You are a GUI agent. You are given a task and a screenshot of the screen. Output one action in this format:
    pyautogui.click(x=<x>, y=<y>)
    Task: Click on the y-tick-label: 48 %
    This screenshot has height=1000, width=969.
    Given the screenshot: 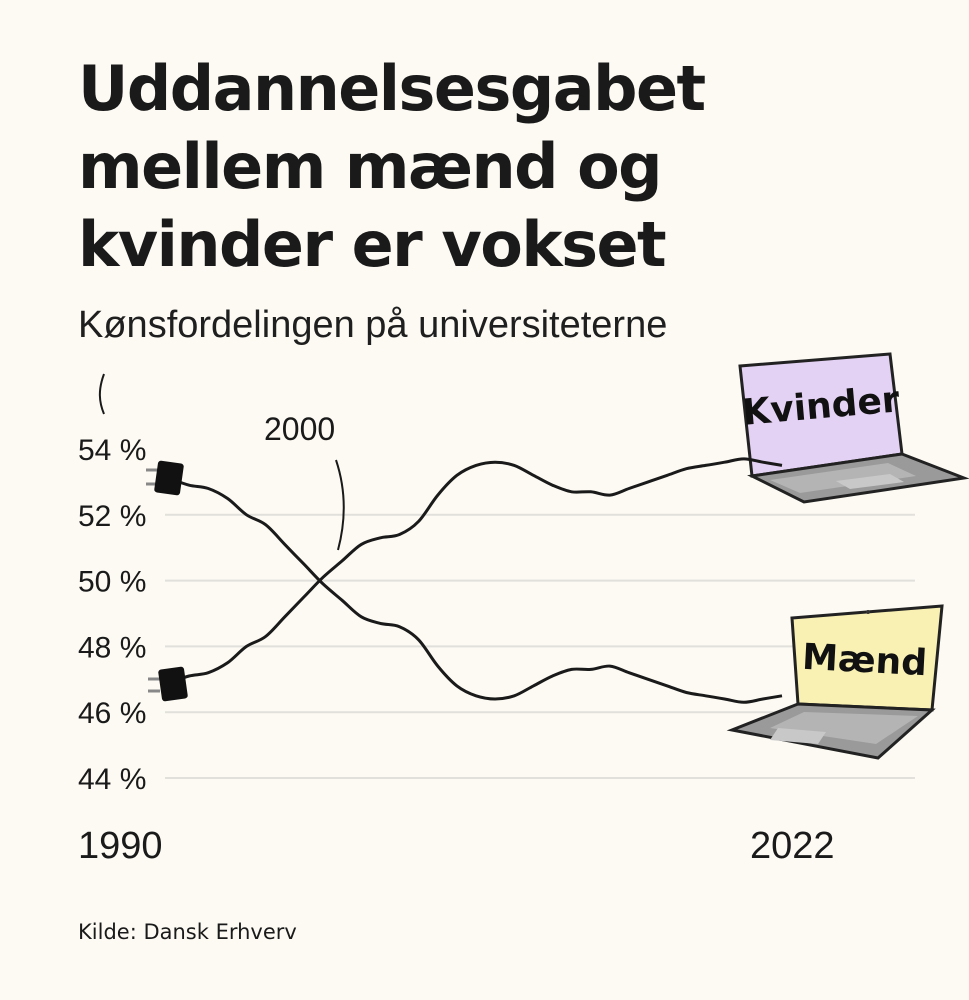 What is the action you would take?
    pyautogui.click(x=112, y=647)
    